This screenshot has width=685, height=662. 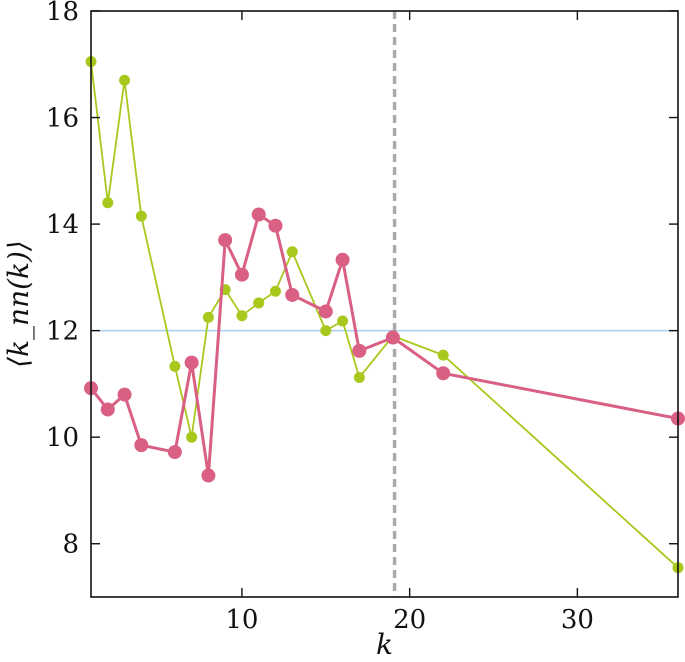 What do you see at coordinates (384, 644) in the screenshot?
I see `x-axis-label: k` at bounding box center [384, 644].